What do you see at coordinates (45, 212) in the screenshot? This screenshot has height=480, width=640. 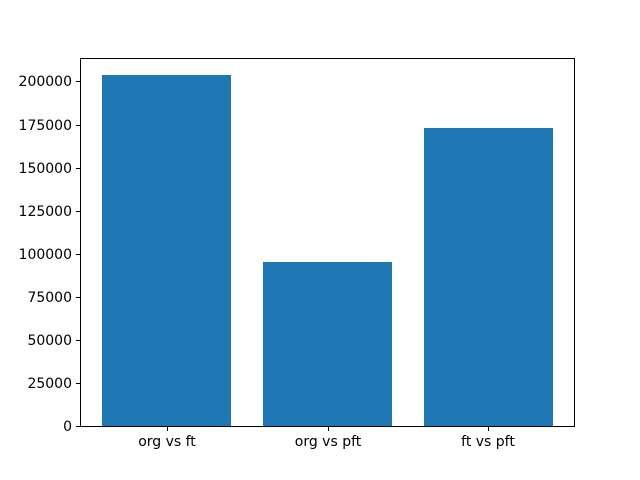 I see `y-tick-label: 125000` at bounding box center [45, 212].